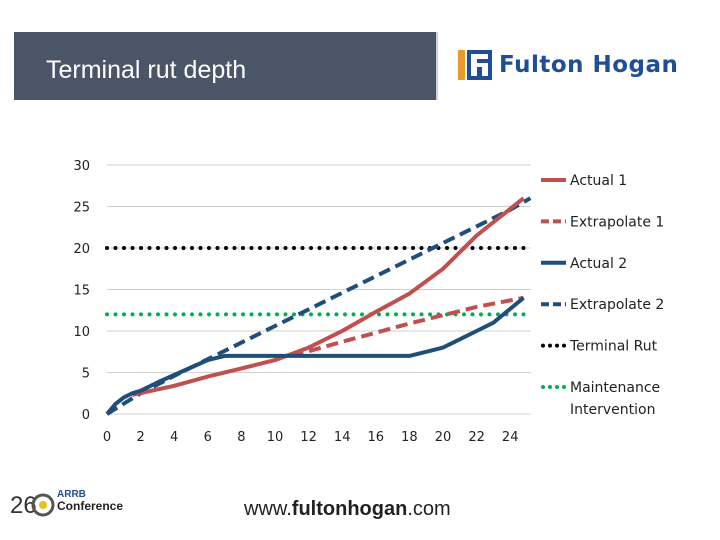  What do you see at coordinates (81, 166) in the screenshot?
I see `y-tick-label: 30` at bounding box center [81, 166].